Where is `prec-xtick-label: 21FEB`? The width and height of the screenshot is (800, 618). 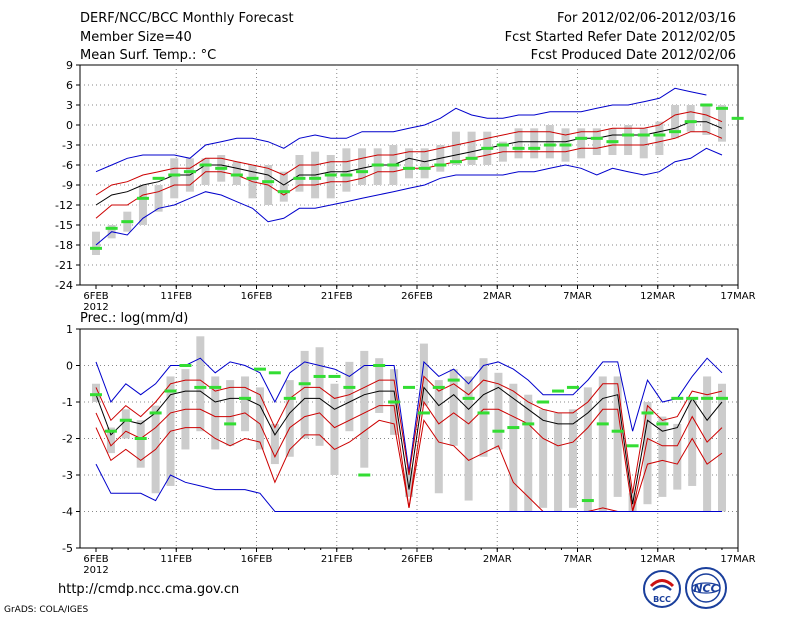 prec-xtick-label: 21FEB is located at coordinates (337, 559).